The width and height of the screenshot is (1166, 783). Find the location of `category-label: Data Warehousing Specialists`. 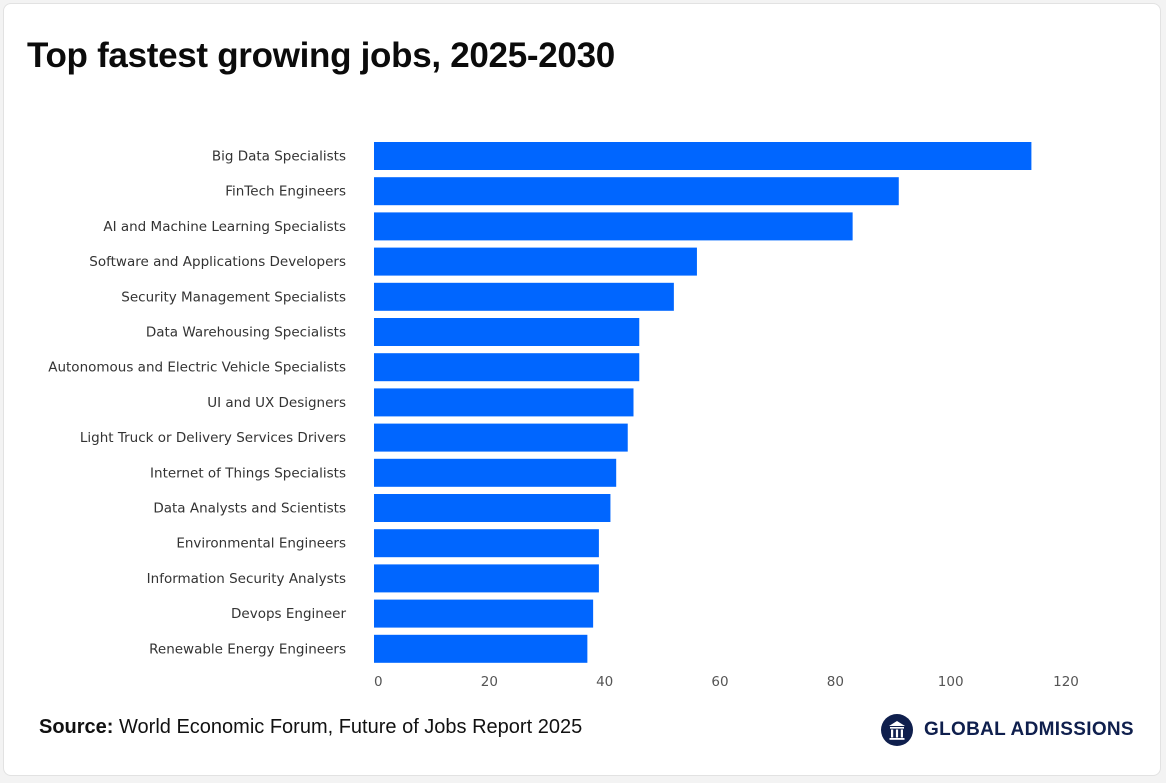

category-label: Data Warehousing Specialists is located at coordinates (246, 333).